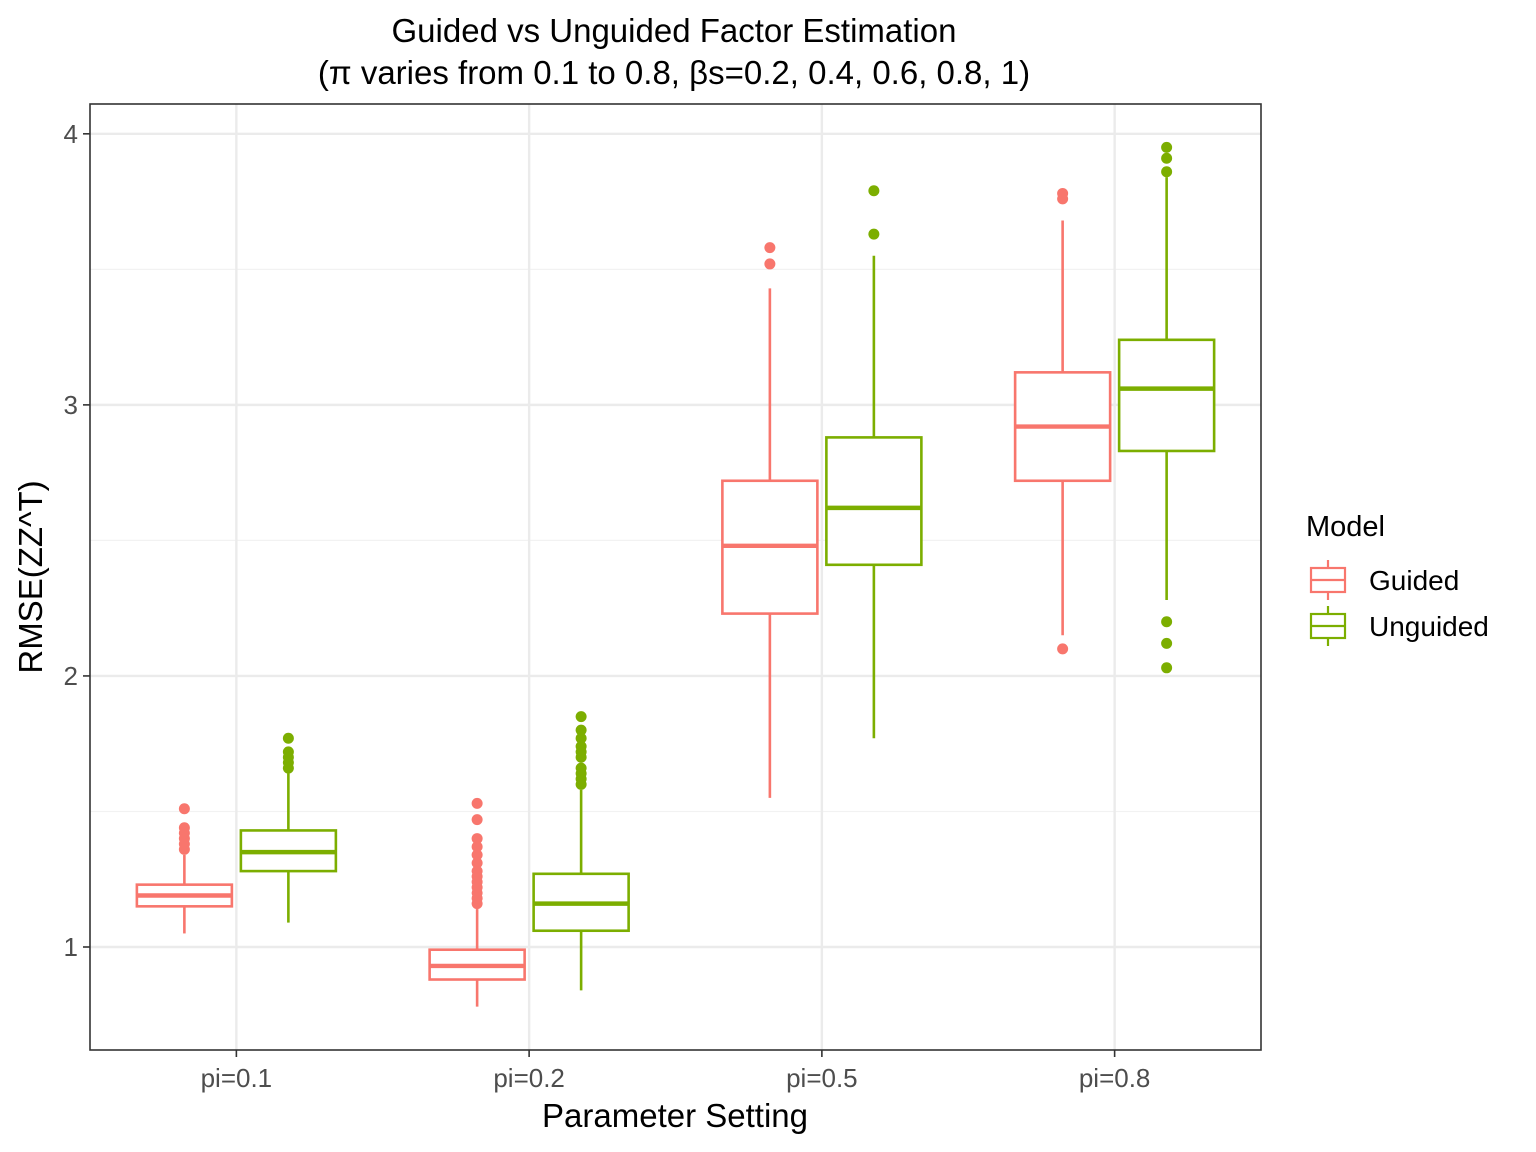 Image resolution: width=1536 pixels, height=1152 pixels. Describe the element at coordinates (676, 1071) in the screenshot. I see `x-axis: pi=0.1 pi=0.2 pi=0.5 pi=0.8` at that location.